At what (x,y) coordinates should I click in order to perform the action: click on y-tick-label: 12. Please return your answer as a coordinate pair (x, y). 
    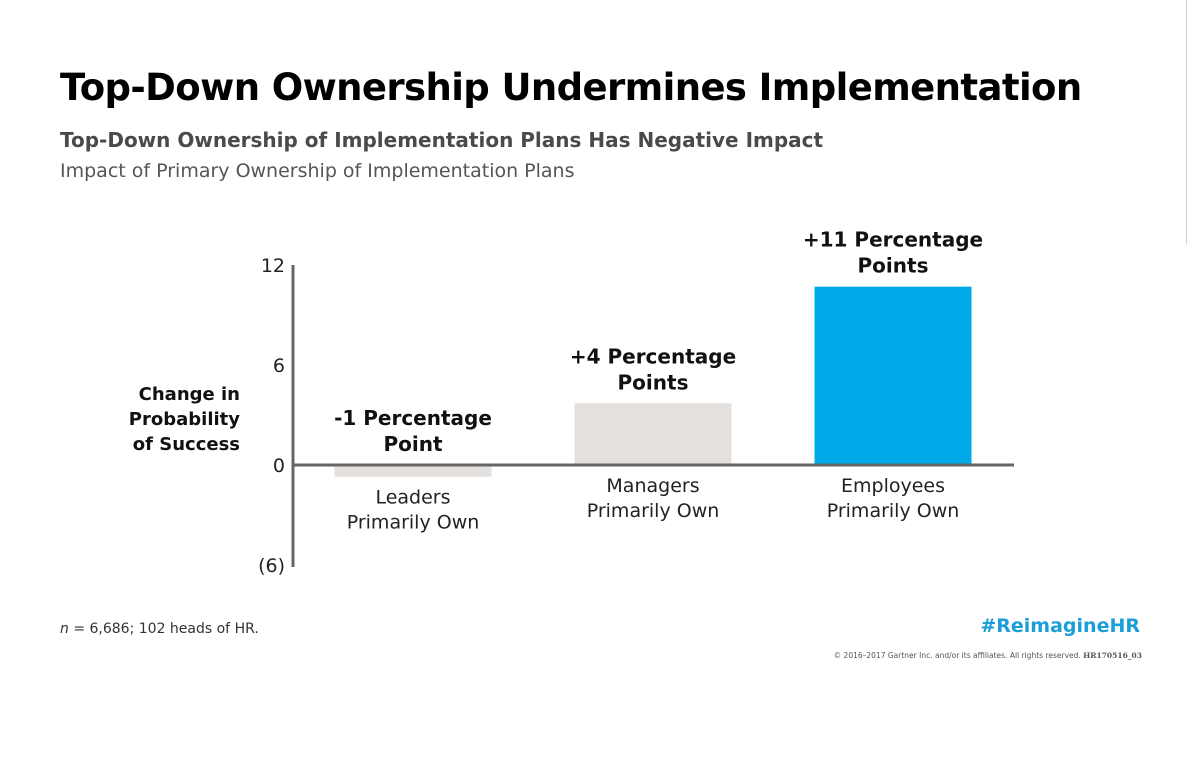
    Looking at the image, I should click on (273, 266).